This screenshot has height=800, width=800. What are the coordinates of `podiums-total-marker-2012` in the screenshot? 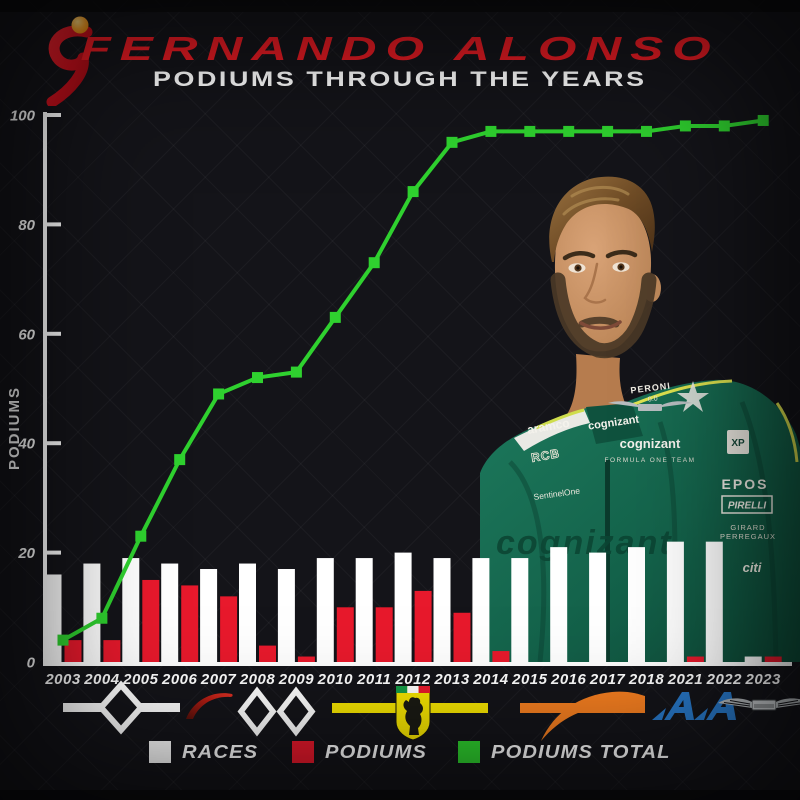 It's located at (413, 192).